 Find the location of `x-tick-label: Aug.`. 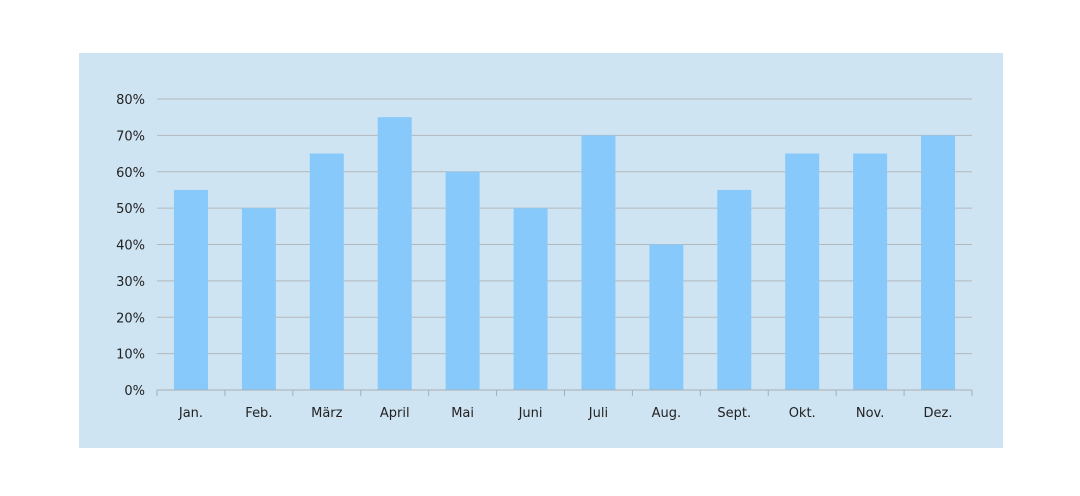

x-tick-label: Aug. is located at coordinates (667, 413).